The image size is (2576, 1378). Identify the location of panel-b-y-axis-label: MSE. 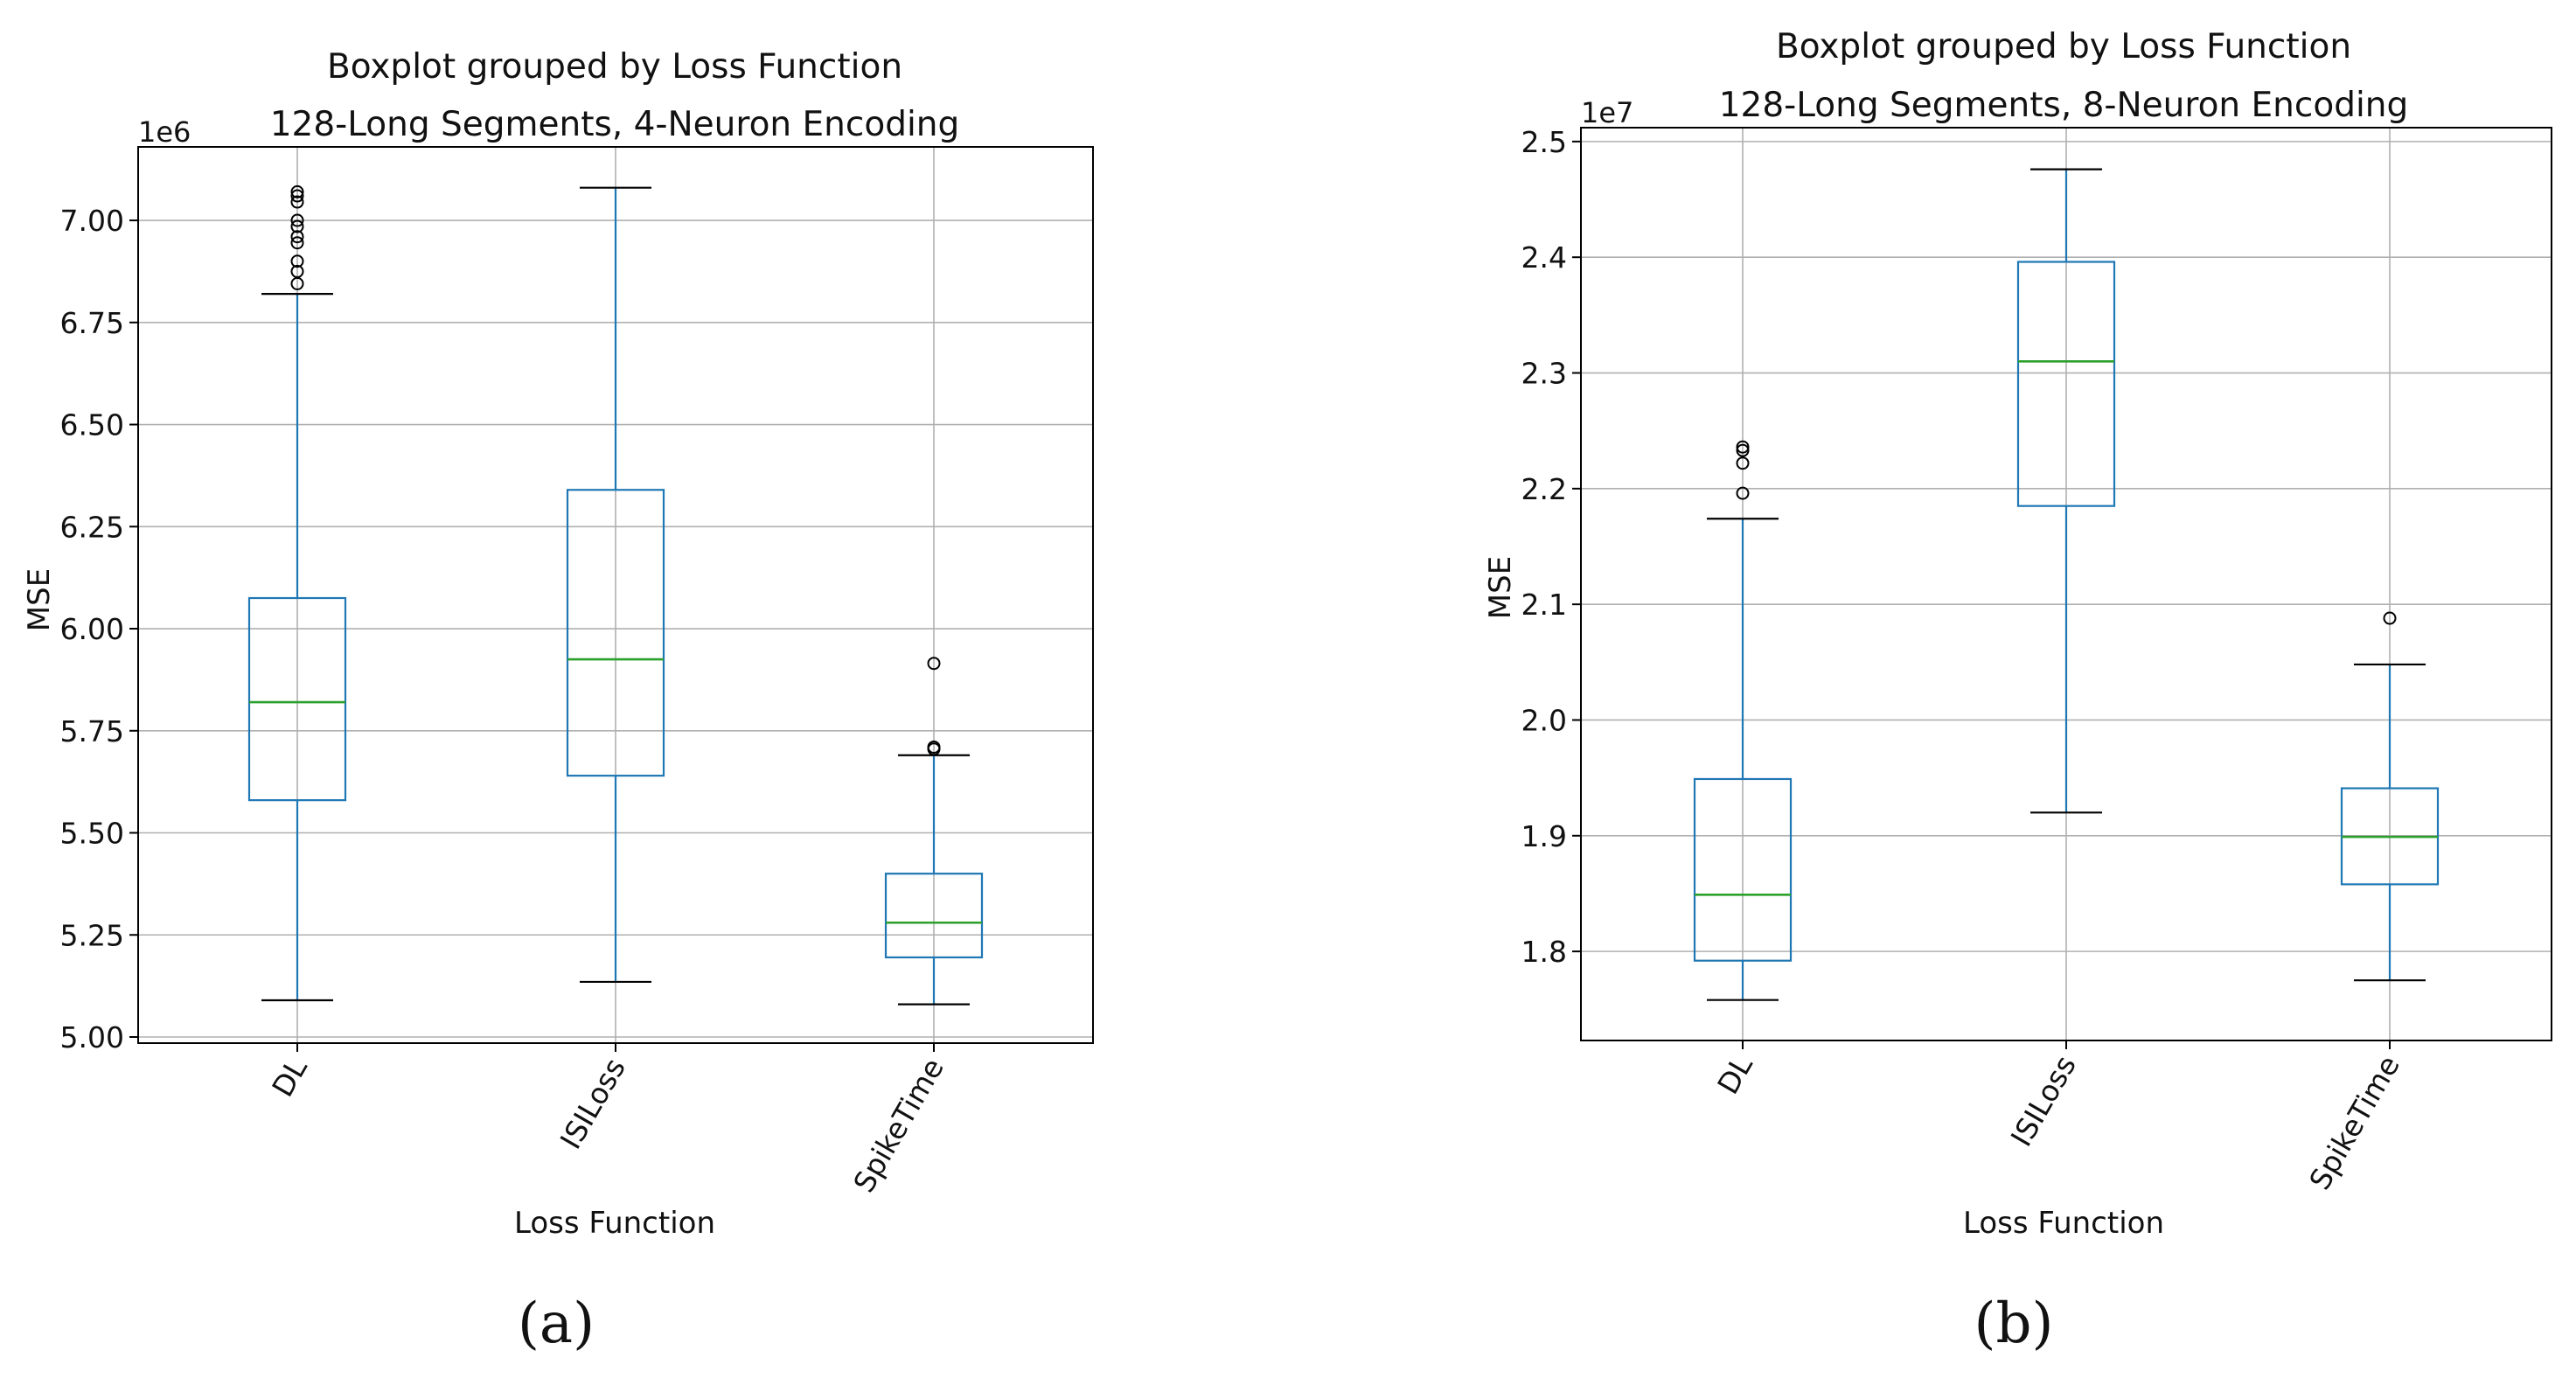
(1500, 587).